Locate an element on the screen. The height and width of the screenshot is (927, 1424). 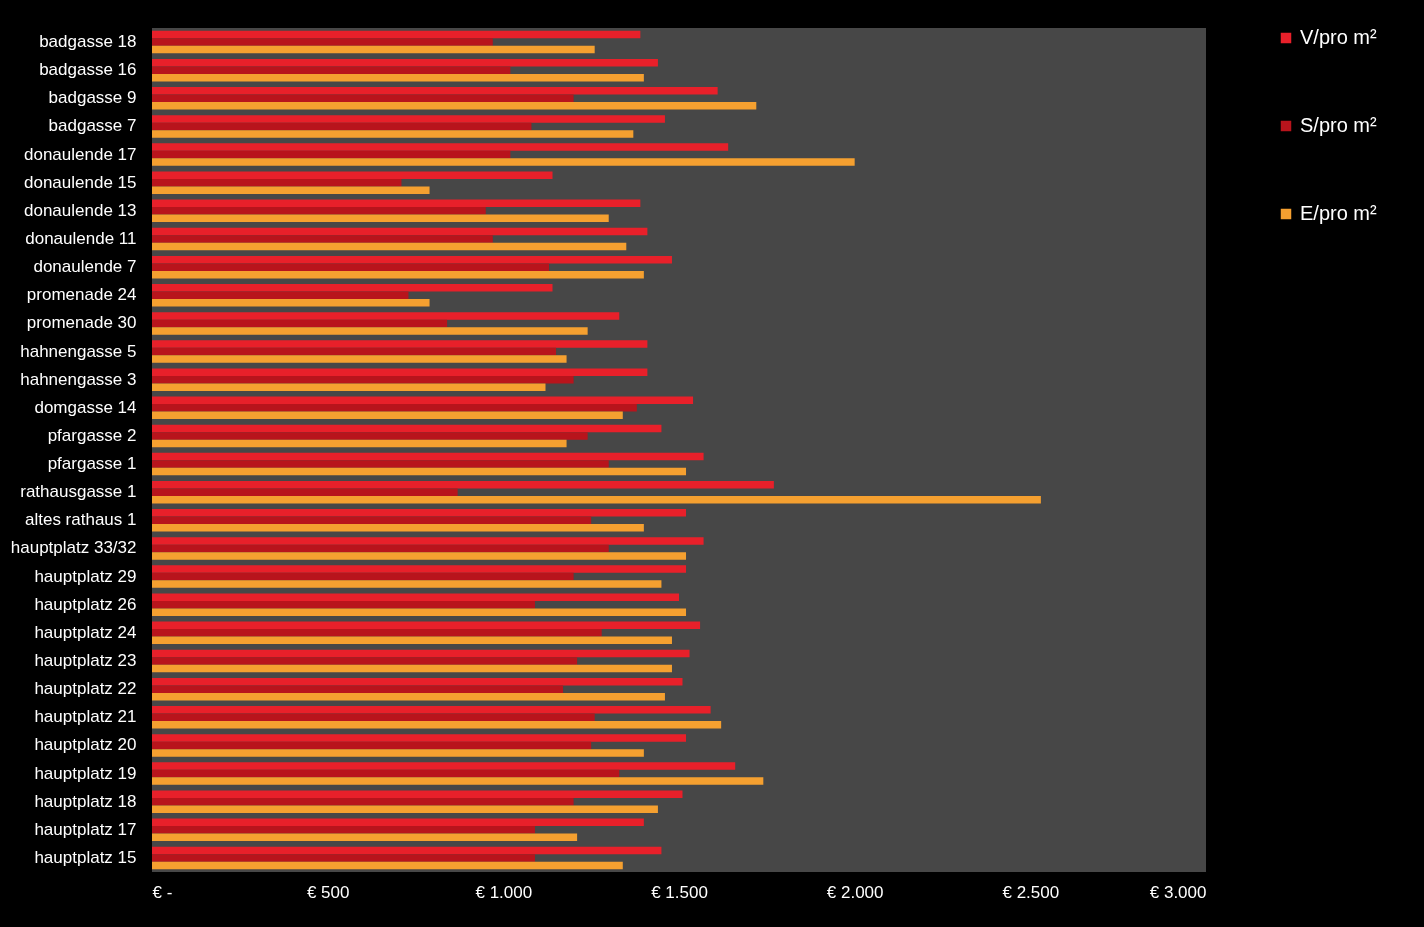
legend-label: S/pro m² is located at coordinates (1339, 125).